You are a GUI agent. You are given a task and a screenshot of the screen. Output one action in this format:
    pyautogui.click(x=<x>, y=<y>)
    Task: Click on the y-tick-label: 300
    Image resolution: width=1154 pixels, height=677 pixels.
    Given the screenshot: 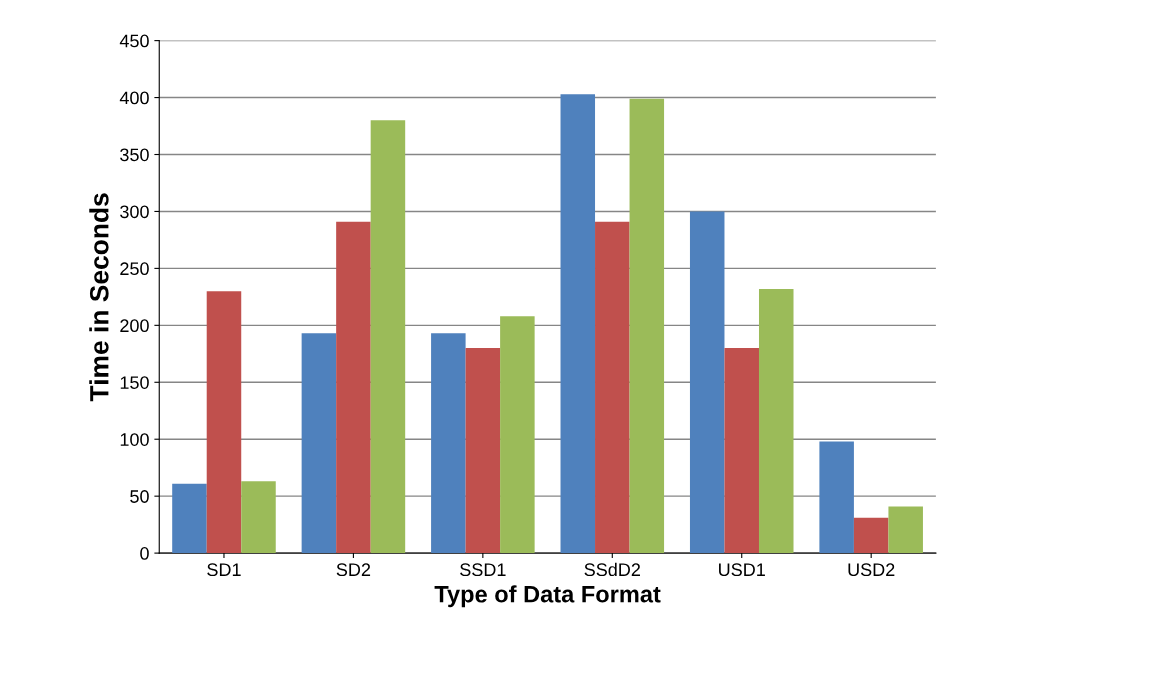 What is the action you would take?
    pyautogui.click(x=134, y=212)
    